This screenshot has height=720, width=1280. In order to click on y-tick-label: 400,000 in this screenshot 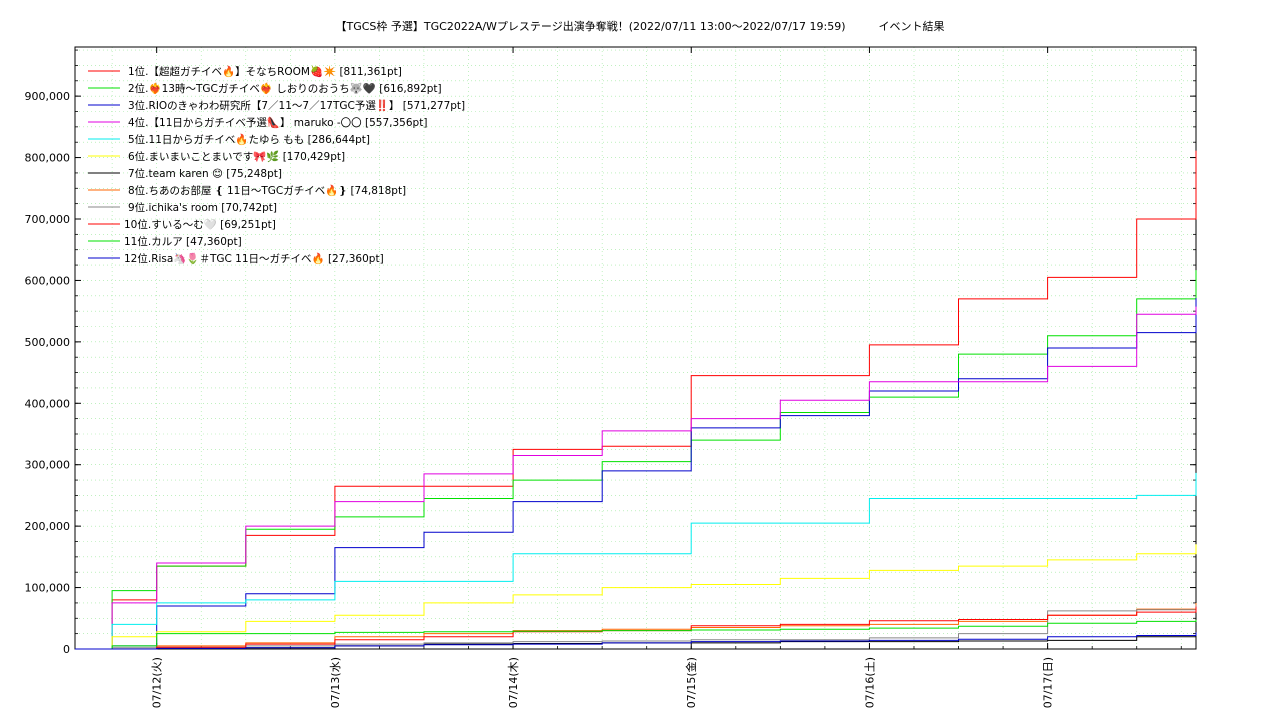, I will do `click(48, 403)`.